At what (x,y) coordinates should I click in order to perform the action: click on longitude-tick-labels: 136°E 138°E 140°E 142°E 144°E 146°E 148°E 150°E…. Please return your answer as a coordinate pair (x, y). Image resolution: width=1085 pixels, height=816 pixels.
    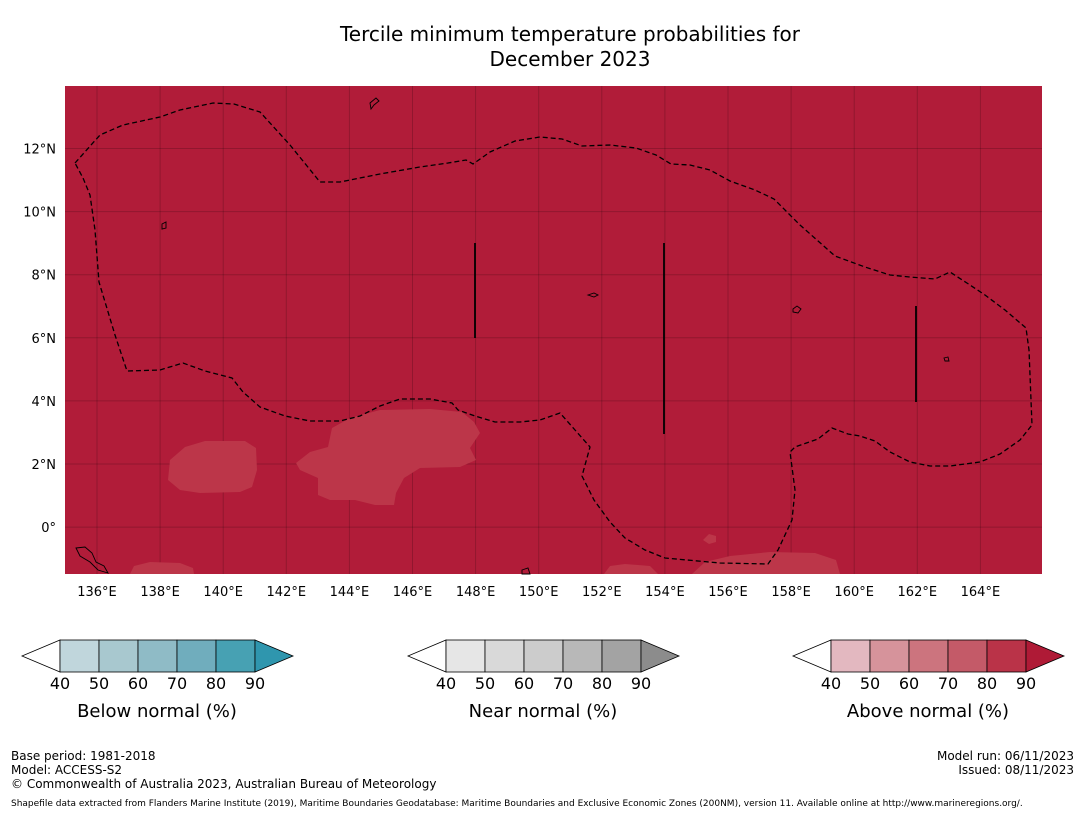
    Looking at the image, I should click on (538, 592).